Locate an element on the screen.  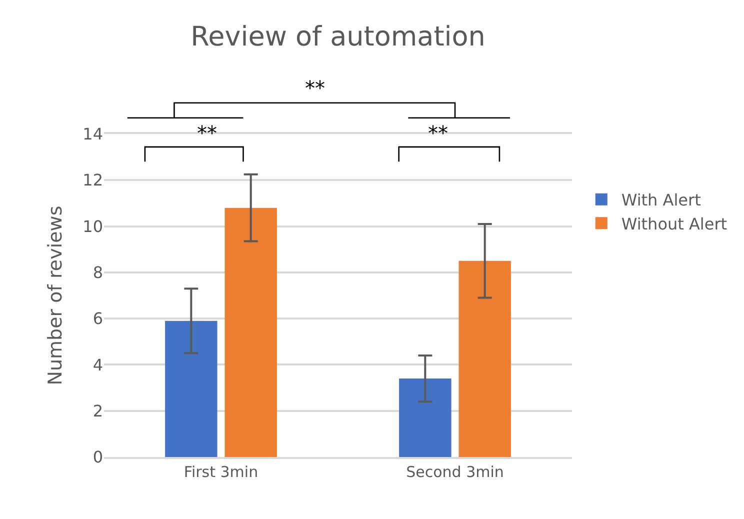
y-tick-label: 12 is located at coordinates (92, 180).